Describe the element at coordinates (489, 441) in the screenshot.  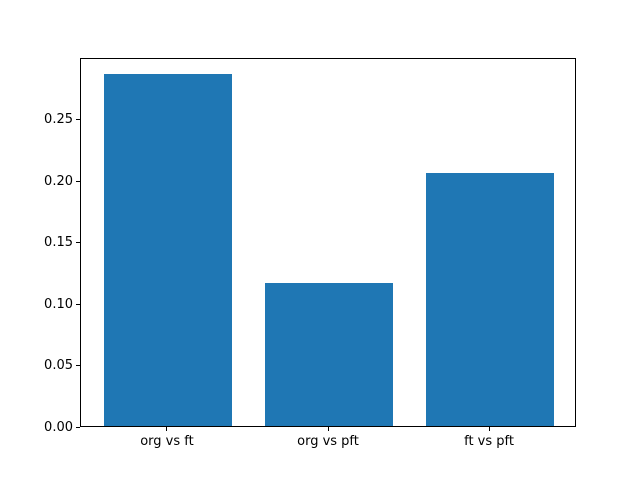
I see `x-tick-label: ft vs pft` at that location.